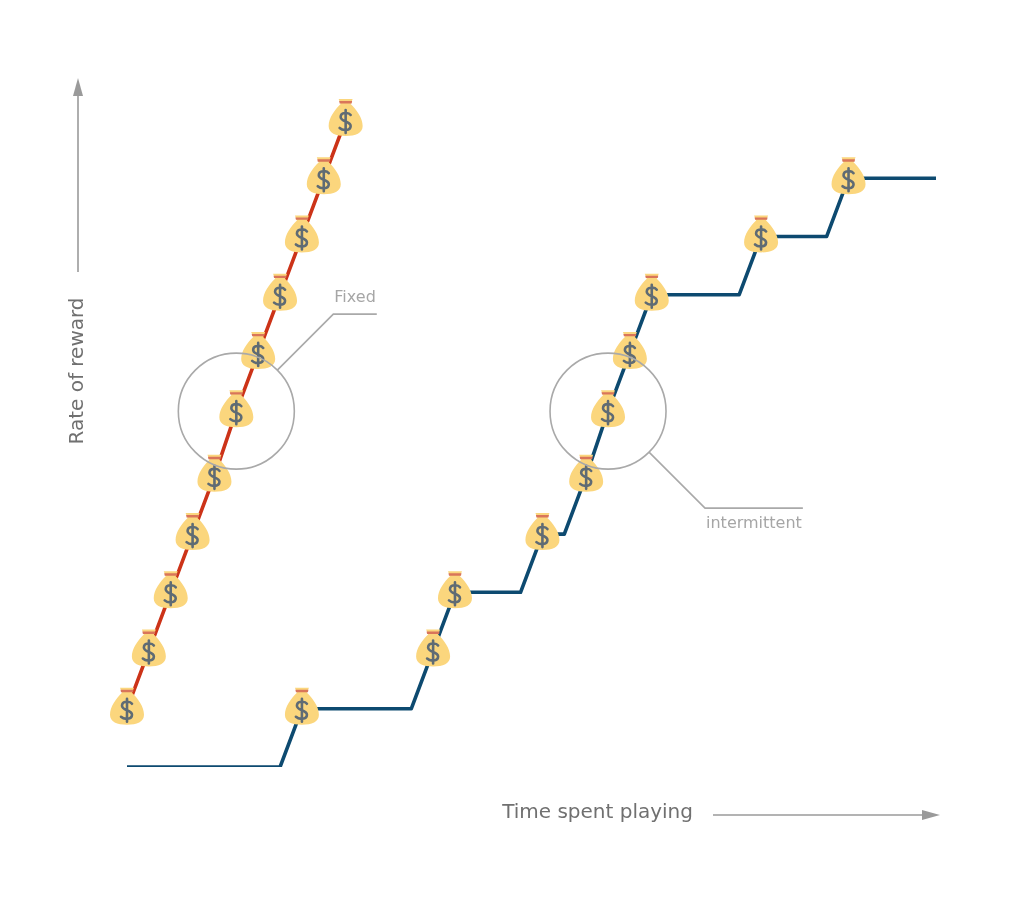  I want to click on annotation: intermittent, so click(754, 523).